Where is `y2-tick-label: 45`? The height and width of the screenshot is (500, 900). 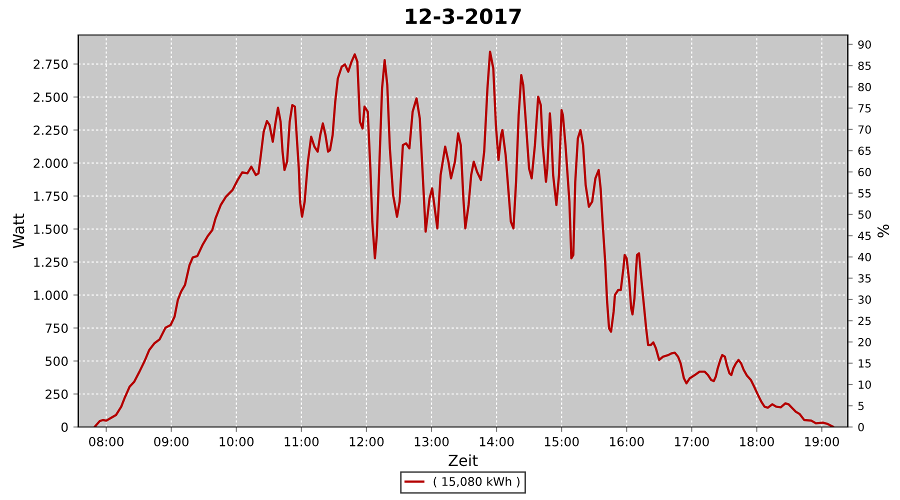 y2-tick-label: 45 is located at coordinates (864, 236).